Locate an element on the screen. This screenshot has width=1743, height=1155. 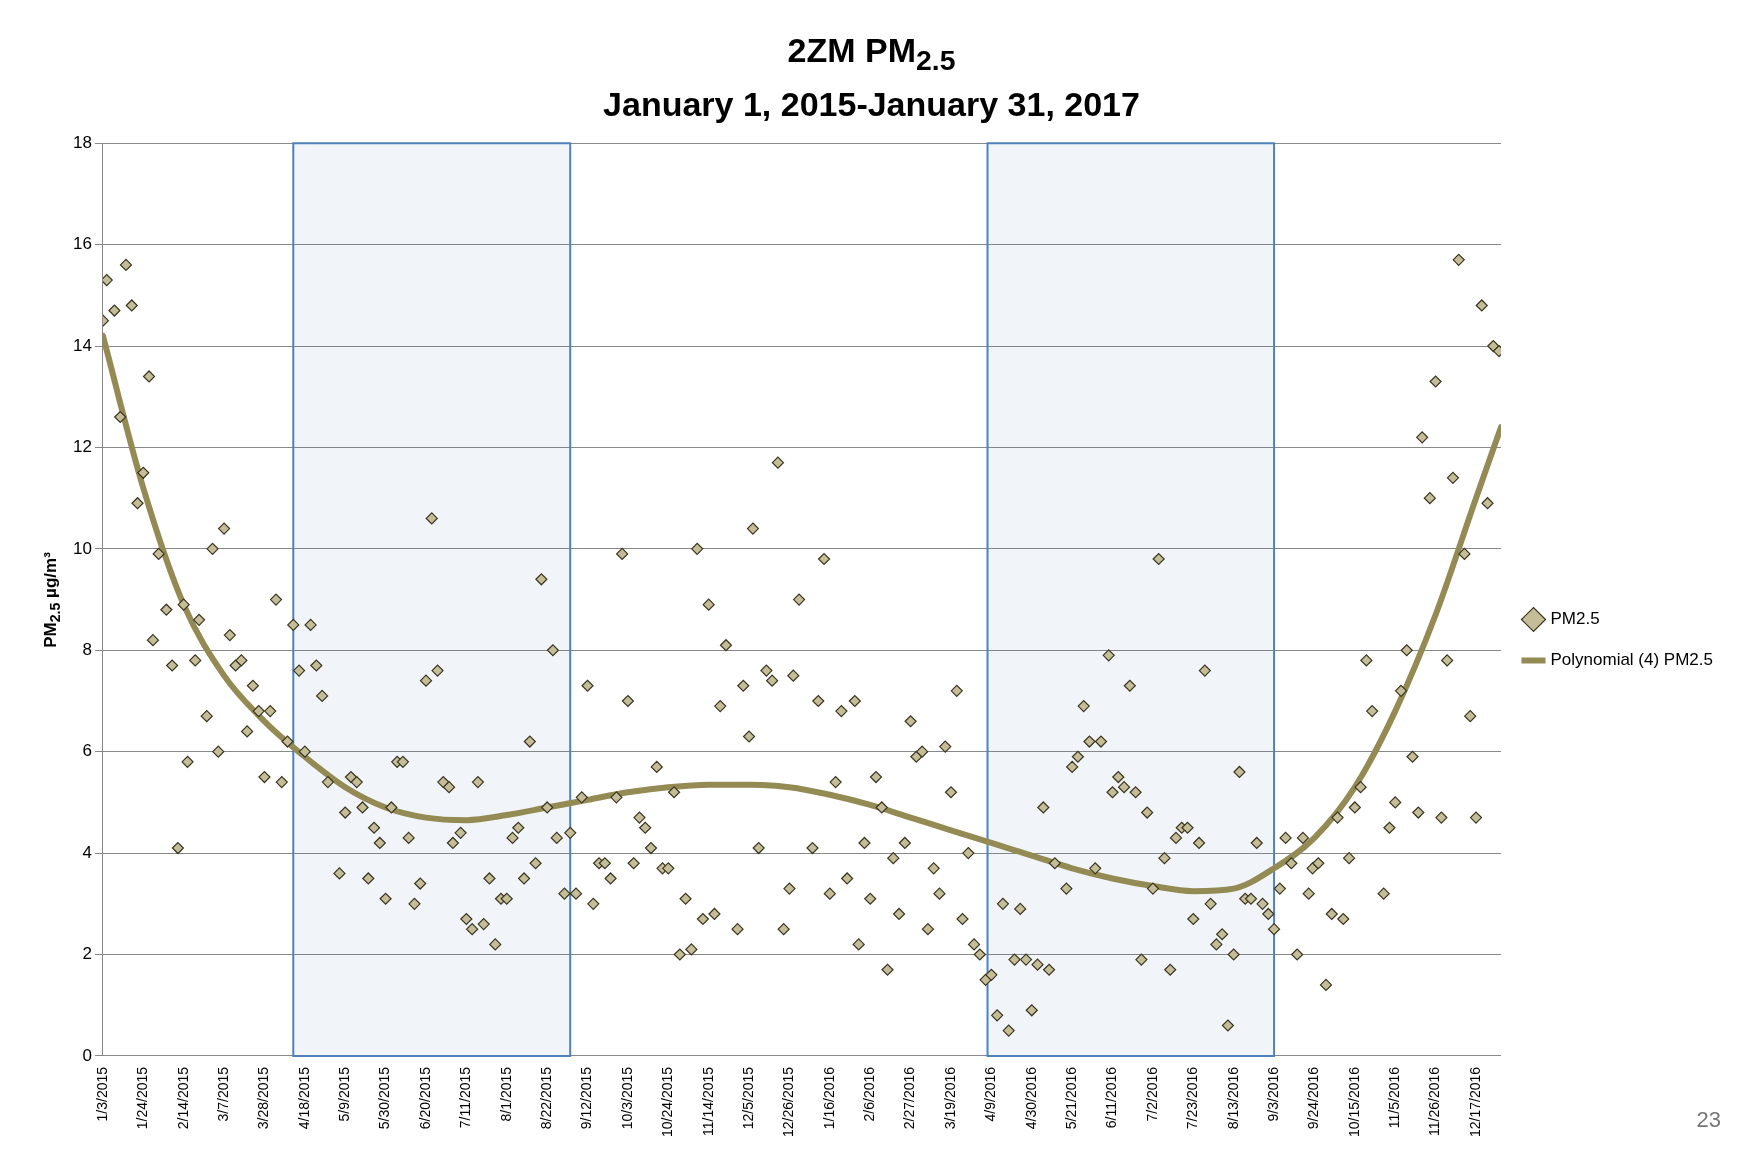
x-tick-label: 5/30/2015 is located at coordinates (384, 1098).